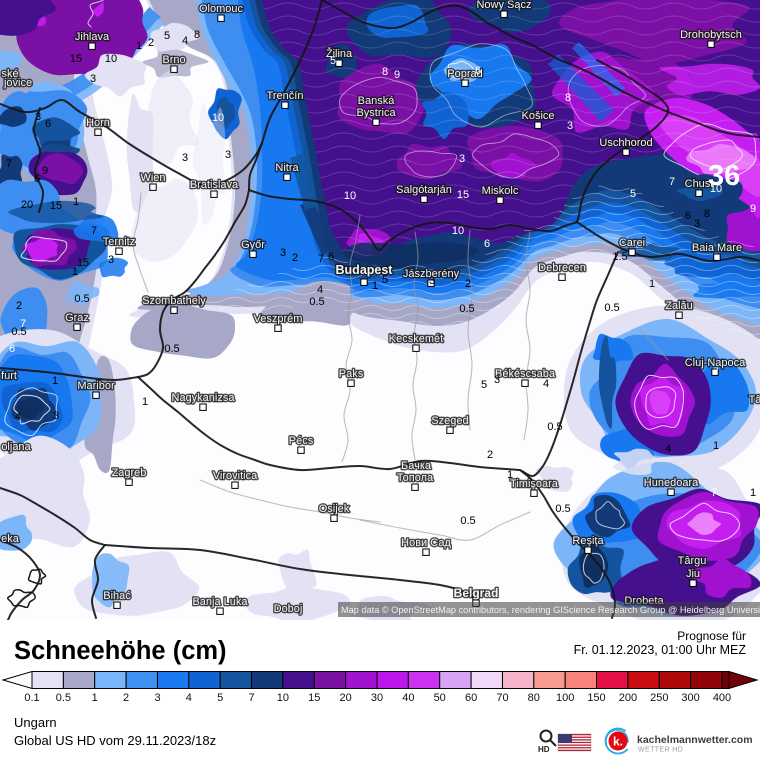 The image size is (760, 760). I want to click on svg-text: Nitra, so click(287, 168).